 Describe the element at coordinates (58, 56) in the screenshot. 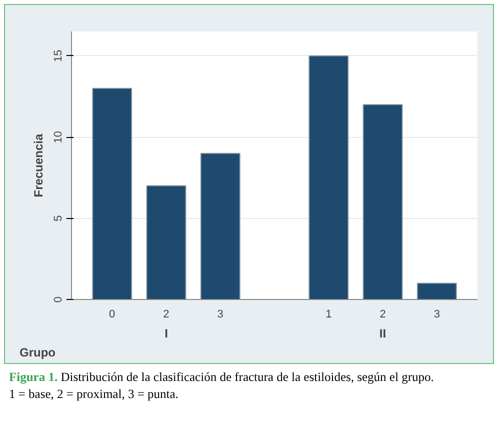

I see `y-tick-label: 15` at that location.